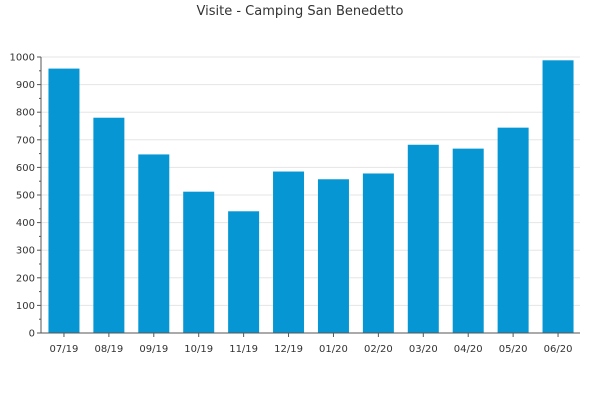 The image size is (600, 400). Describe the element at coordinates (25, 113) in the screenshot. I see `y-tick-label: 800` at that location.